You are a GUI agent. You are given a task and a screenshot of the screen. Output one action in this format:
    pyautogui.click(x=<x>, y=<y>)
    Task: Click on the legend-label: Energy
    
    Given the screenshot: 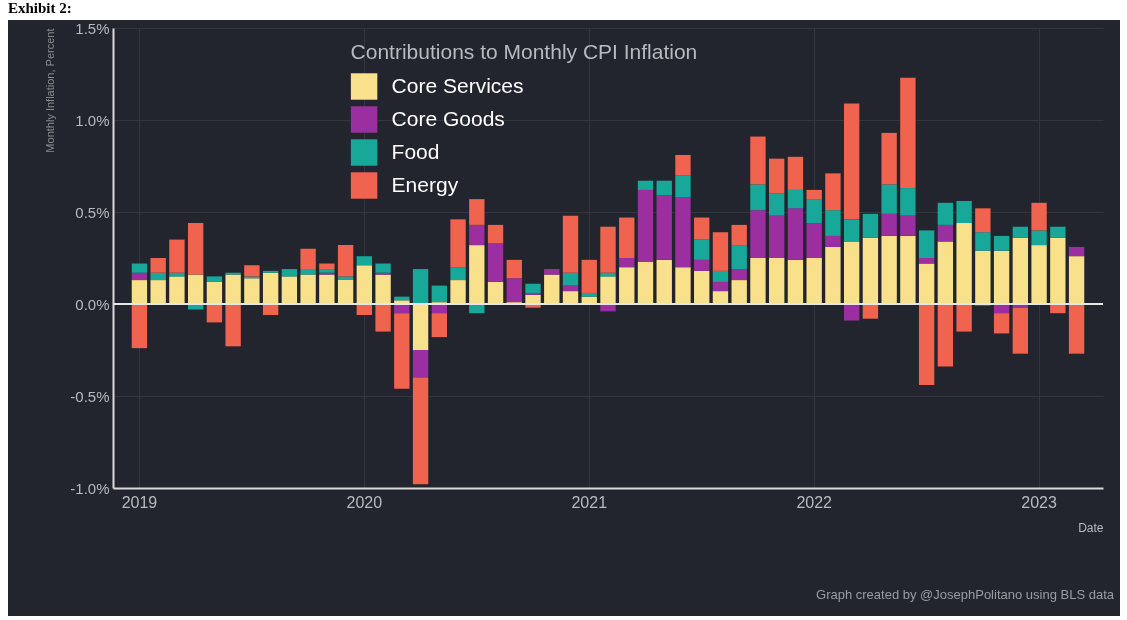 What is the action you would take?
    pyautogui.click(x=425, y=184)
    